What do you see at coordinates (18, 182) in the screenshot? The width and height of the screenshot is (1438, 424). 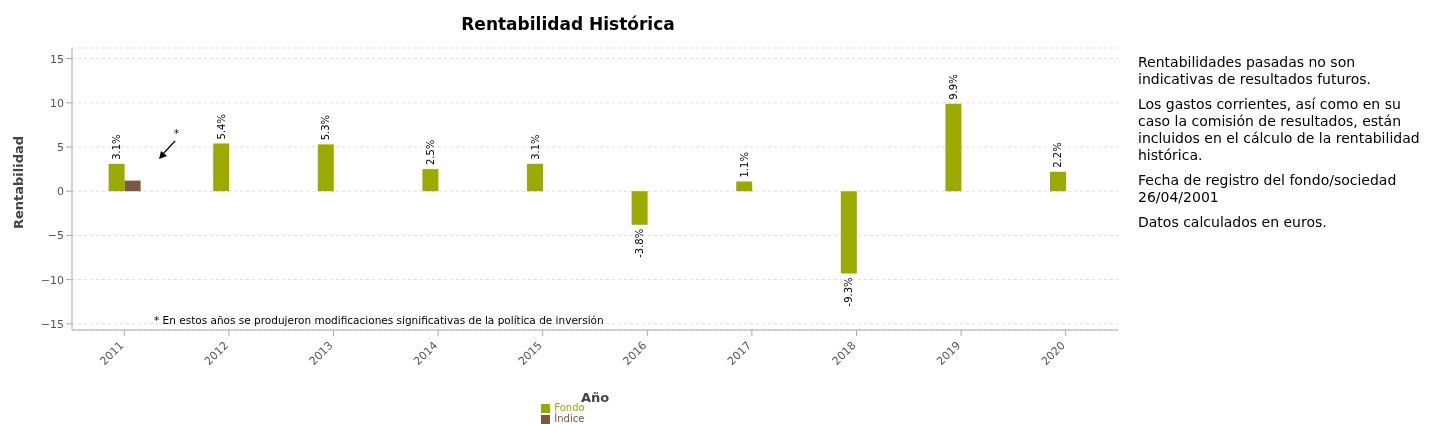 I see `y-axis-title: Rentabilidad` at bounding box center [18, 182].